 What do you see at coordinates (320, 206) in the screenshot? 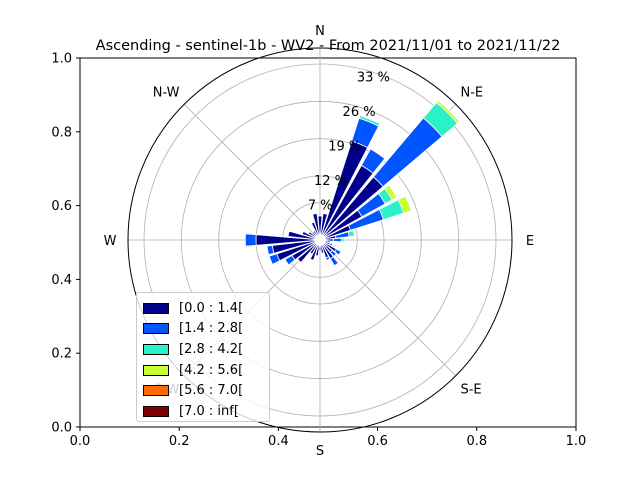
I see `radial-label: 7 %` at bounding box center [320, 206].